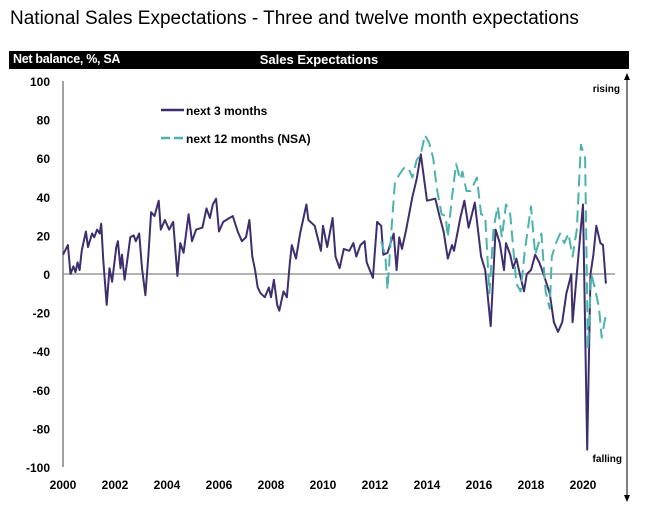 Image resolution: width=656 pixels, height=522 pixels. What do you see at coordinates (627, 76) in the screenshot?
I see `arrow-up-icon` at bounding box center [627, 76].